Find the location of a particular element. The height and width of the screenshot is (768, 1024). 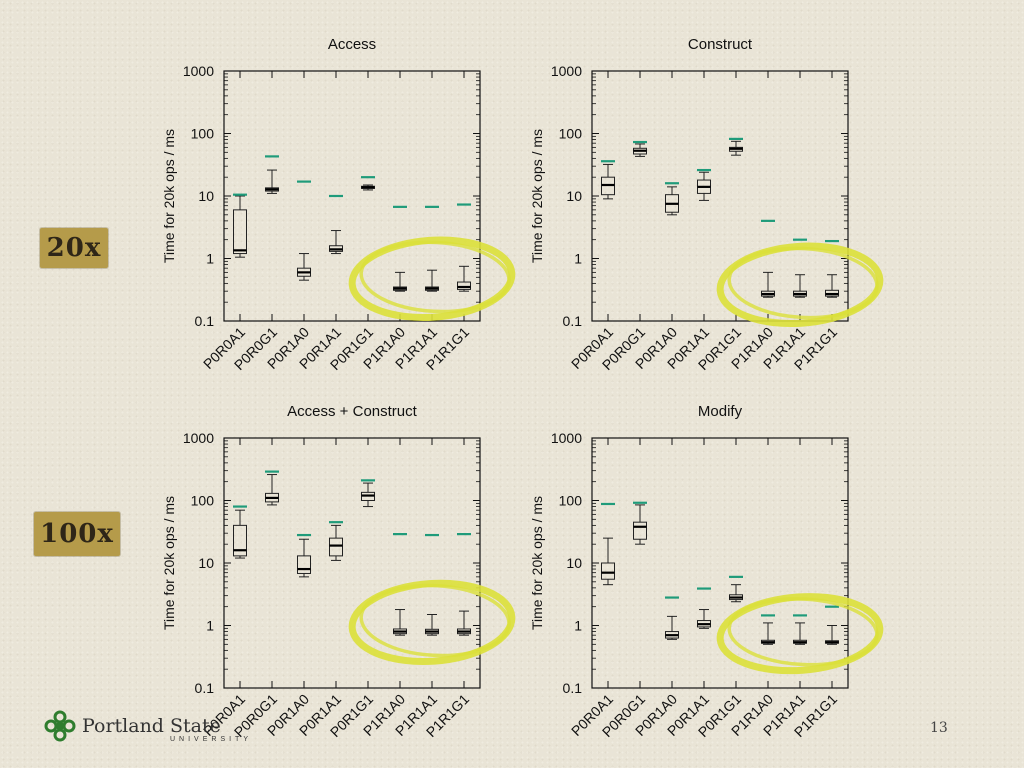

speedup-badge-20x: 20x is located at coordinates (74, 248).